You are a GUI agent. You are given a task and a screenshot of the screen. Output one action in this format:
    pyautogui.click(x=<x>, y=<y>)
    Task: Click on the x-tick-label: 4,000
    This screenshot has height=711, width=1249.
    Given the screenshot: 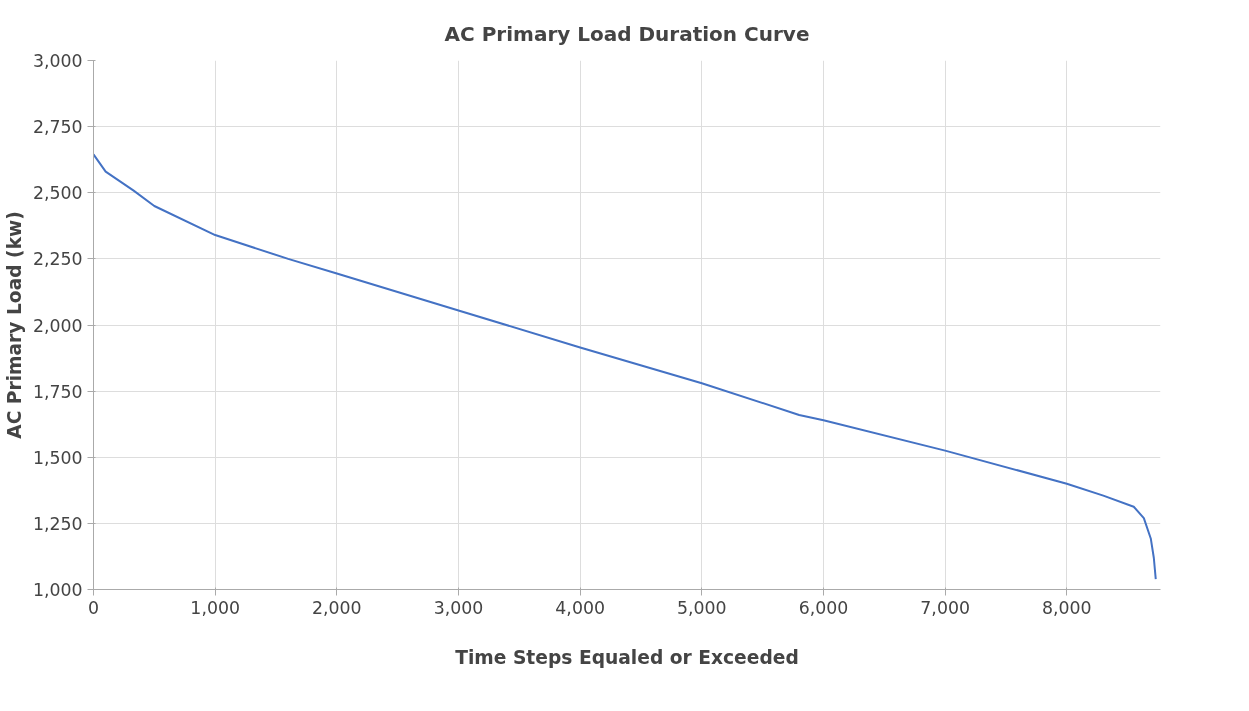 What is the action you would take?
    pyautogui.click(x=580, y=607)
    